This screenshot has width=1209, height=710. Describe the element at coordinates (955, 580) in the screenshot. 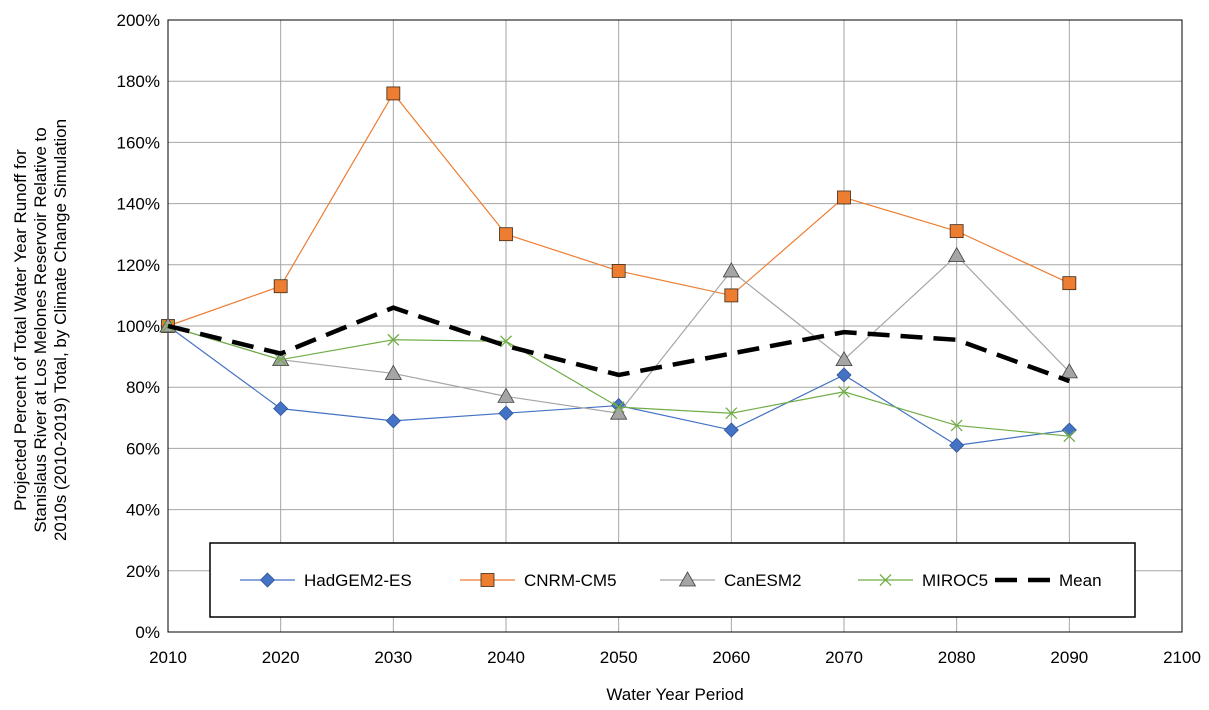

I see `legend-label-miroc5: MIROC5` at that location.